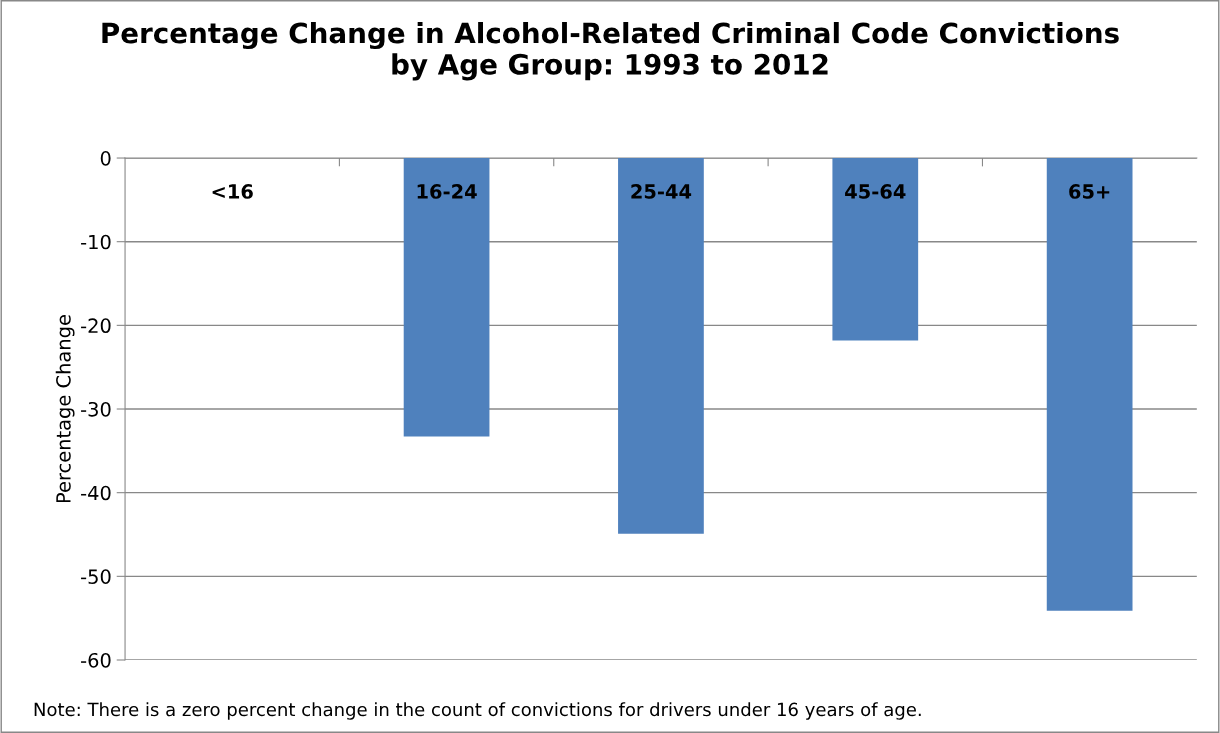  What do you see at coordinates (661, 191) in the screenshot?
I see `x-tick-label: 25-44` at bounding box center [661, 191].